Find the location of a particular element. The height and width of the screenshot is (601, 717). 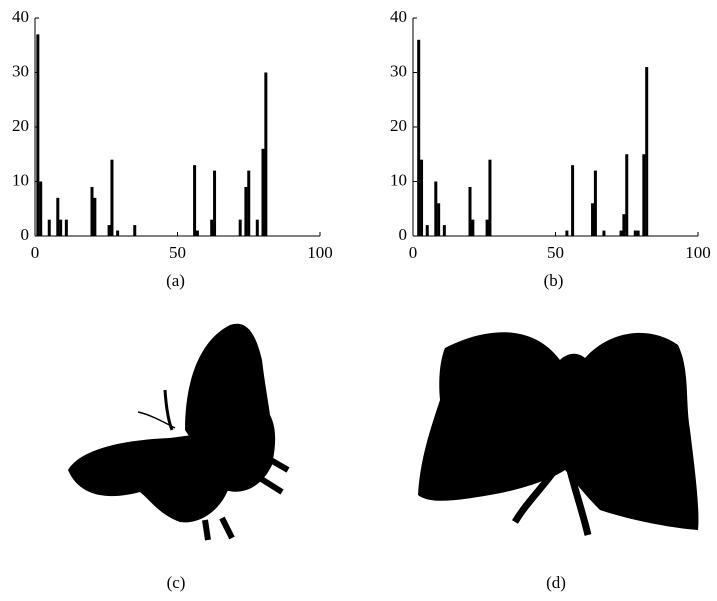

caption: (a) is located at coordinates (175, 280).